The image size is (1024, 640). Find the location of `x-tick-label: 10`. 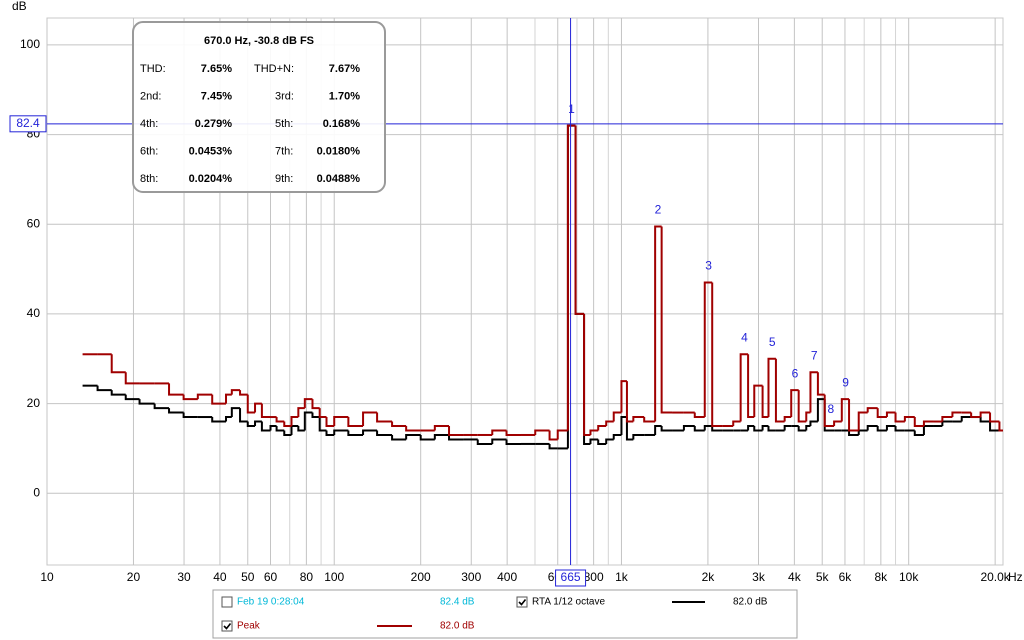

x-tick-label: 10 is located at coordinates (47, 577).